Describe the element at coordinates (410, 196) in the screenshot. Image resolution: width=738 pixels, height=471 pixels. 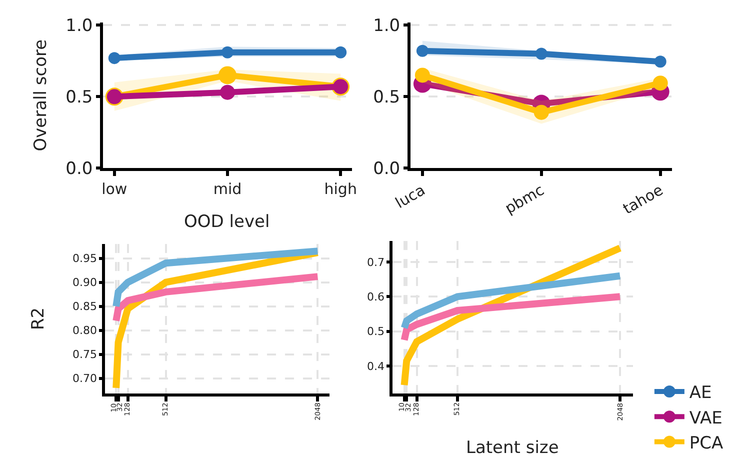
I see `x-tick-label: luca` at that location.